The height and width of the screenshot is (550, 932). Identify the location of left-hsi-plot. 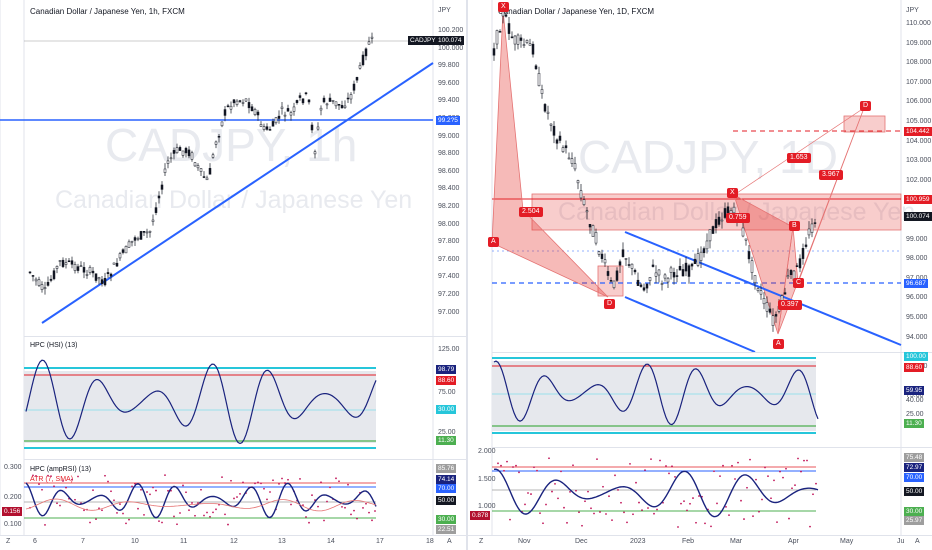
(233, 397).